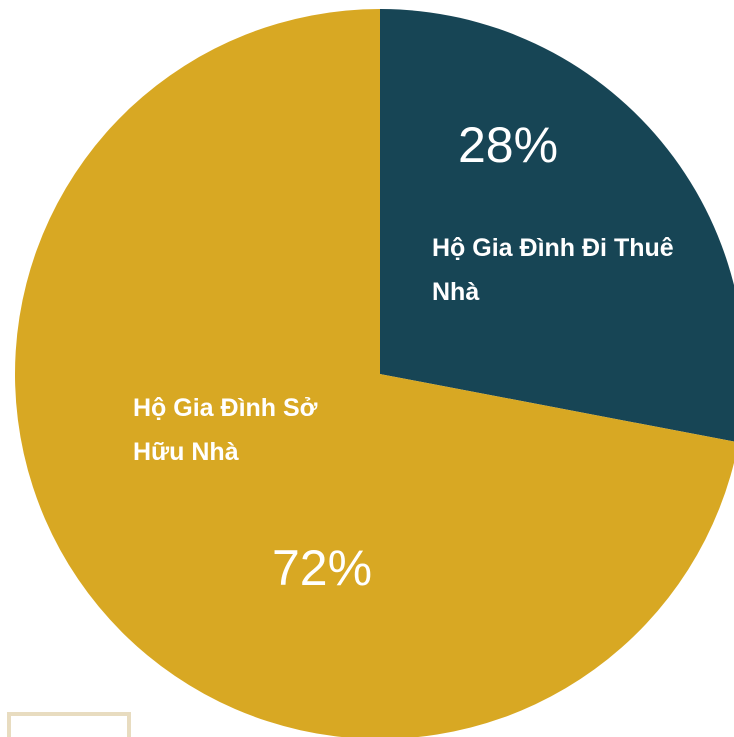  Describe the element at coordinates (508, 145) in the screenshot. I see `value-label: 28%` at that location.